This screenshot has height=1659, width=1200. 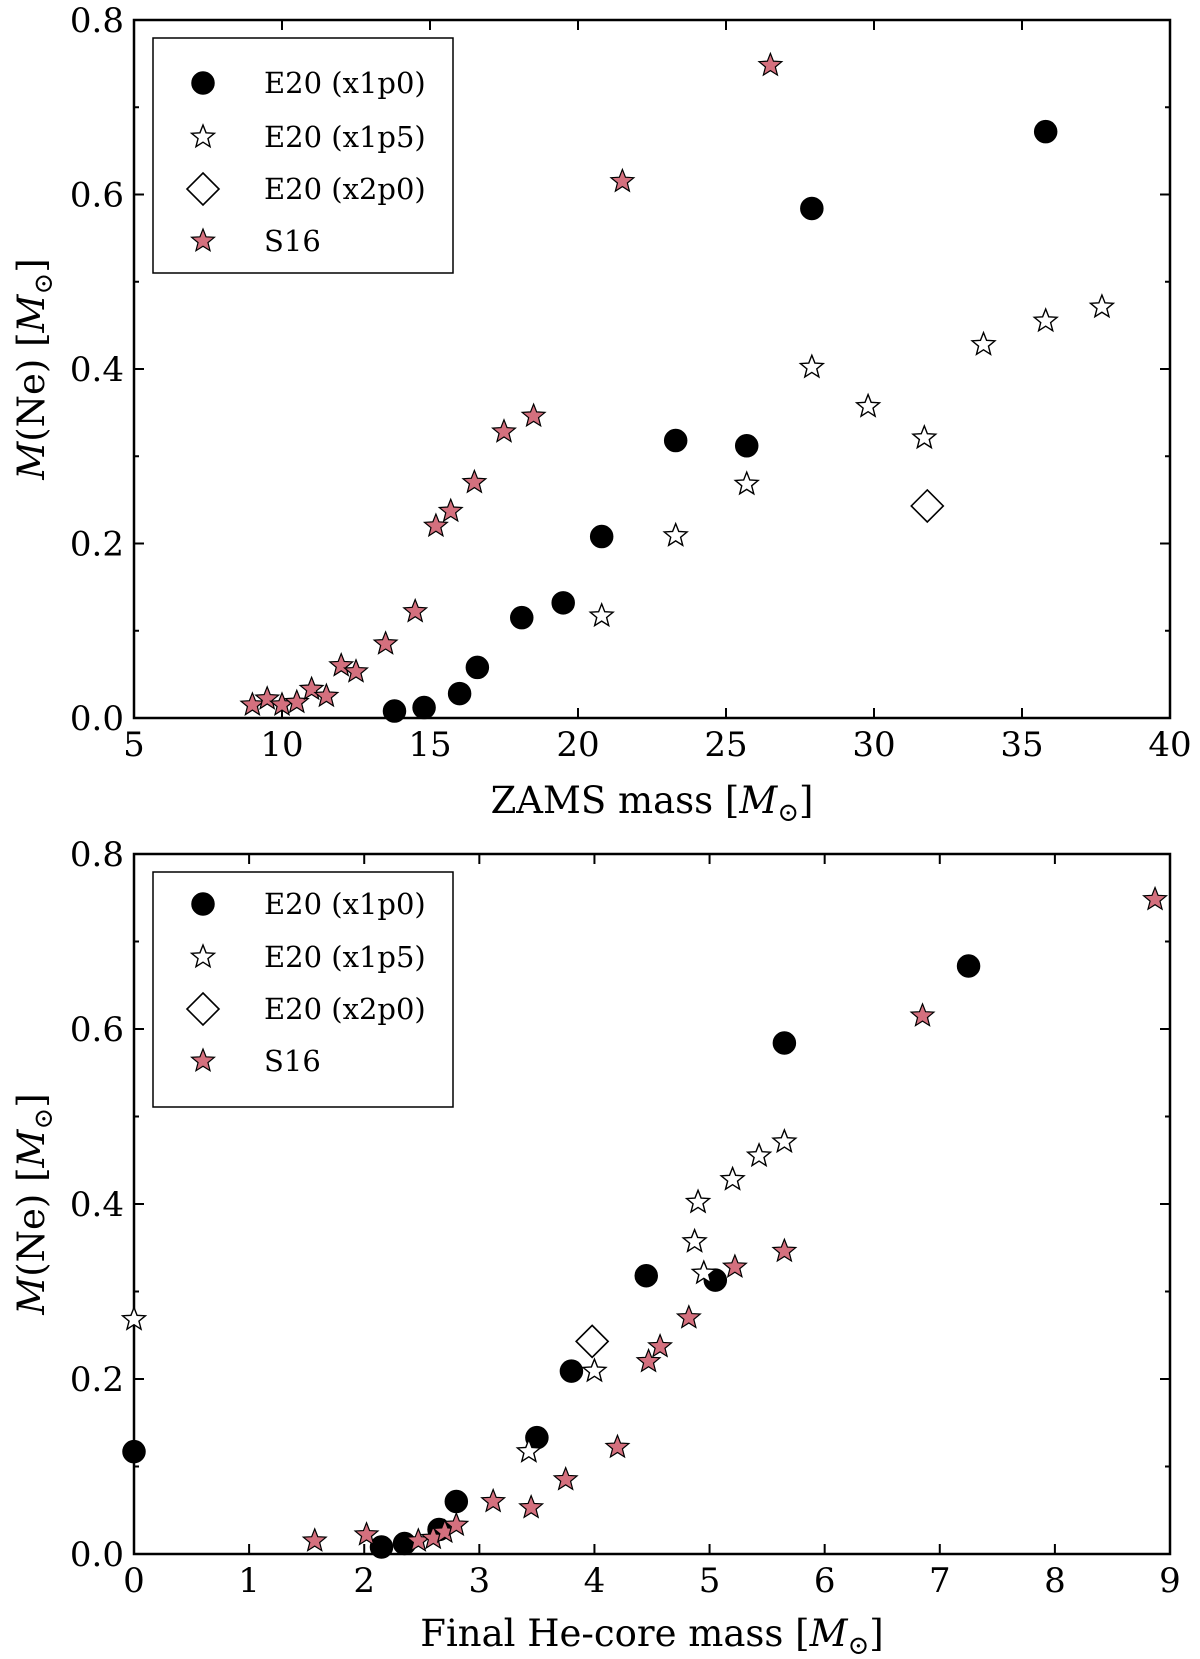 What do you see at coordinates (1169, 745) in the screenshot?
I see `x-tick-label: 40` at bounding box center [1169, 745].